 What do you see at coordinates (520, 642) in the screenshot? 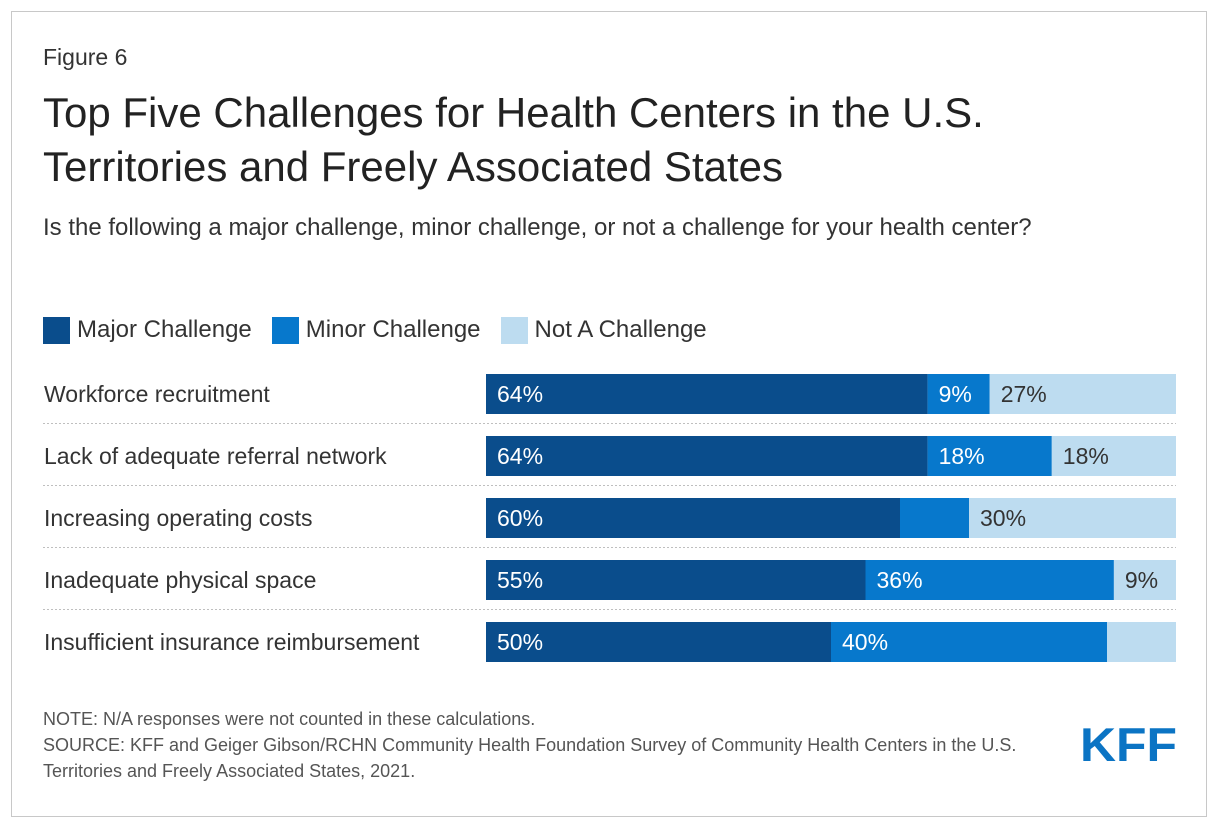
I see `data-label-major: 50%` at bounding box center [520, 642].